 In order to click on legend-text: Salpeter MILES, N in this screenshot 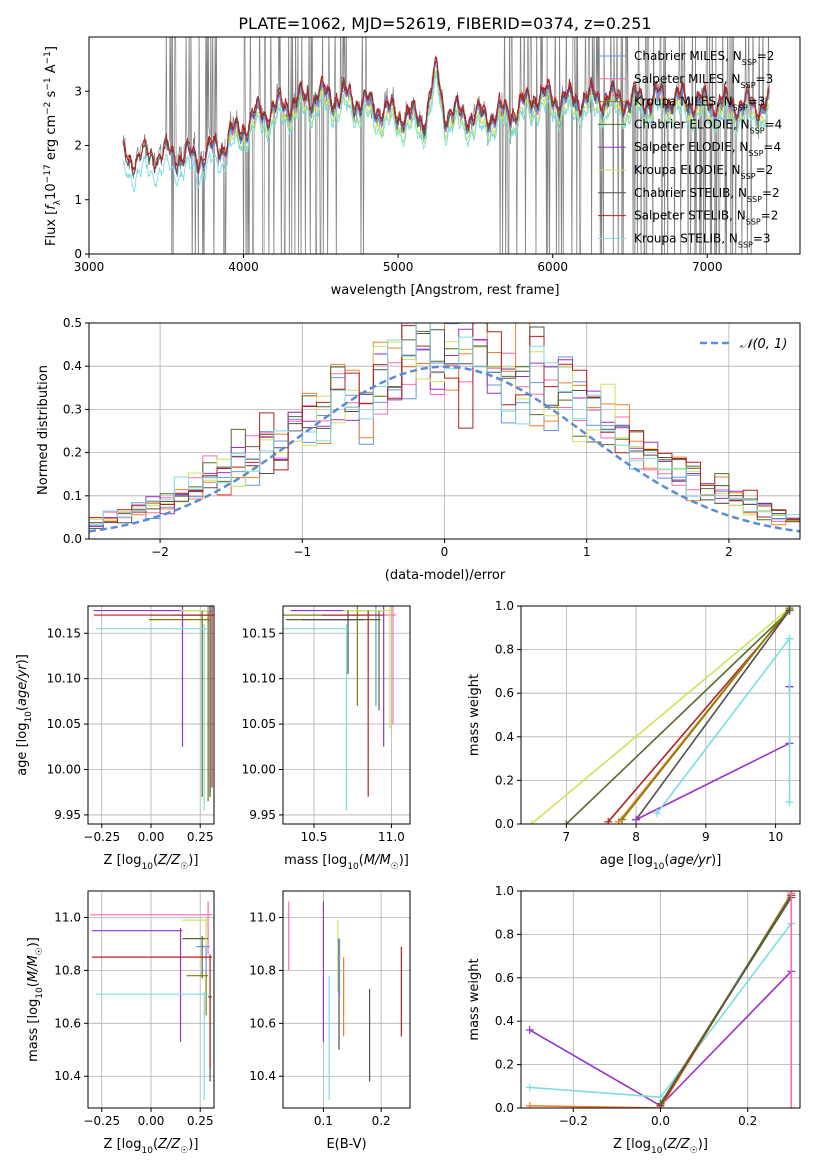, I will do `click(687, 79)`.